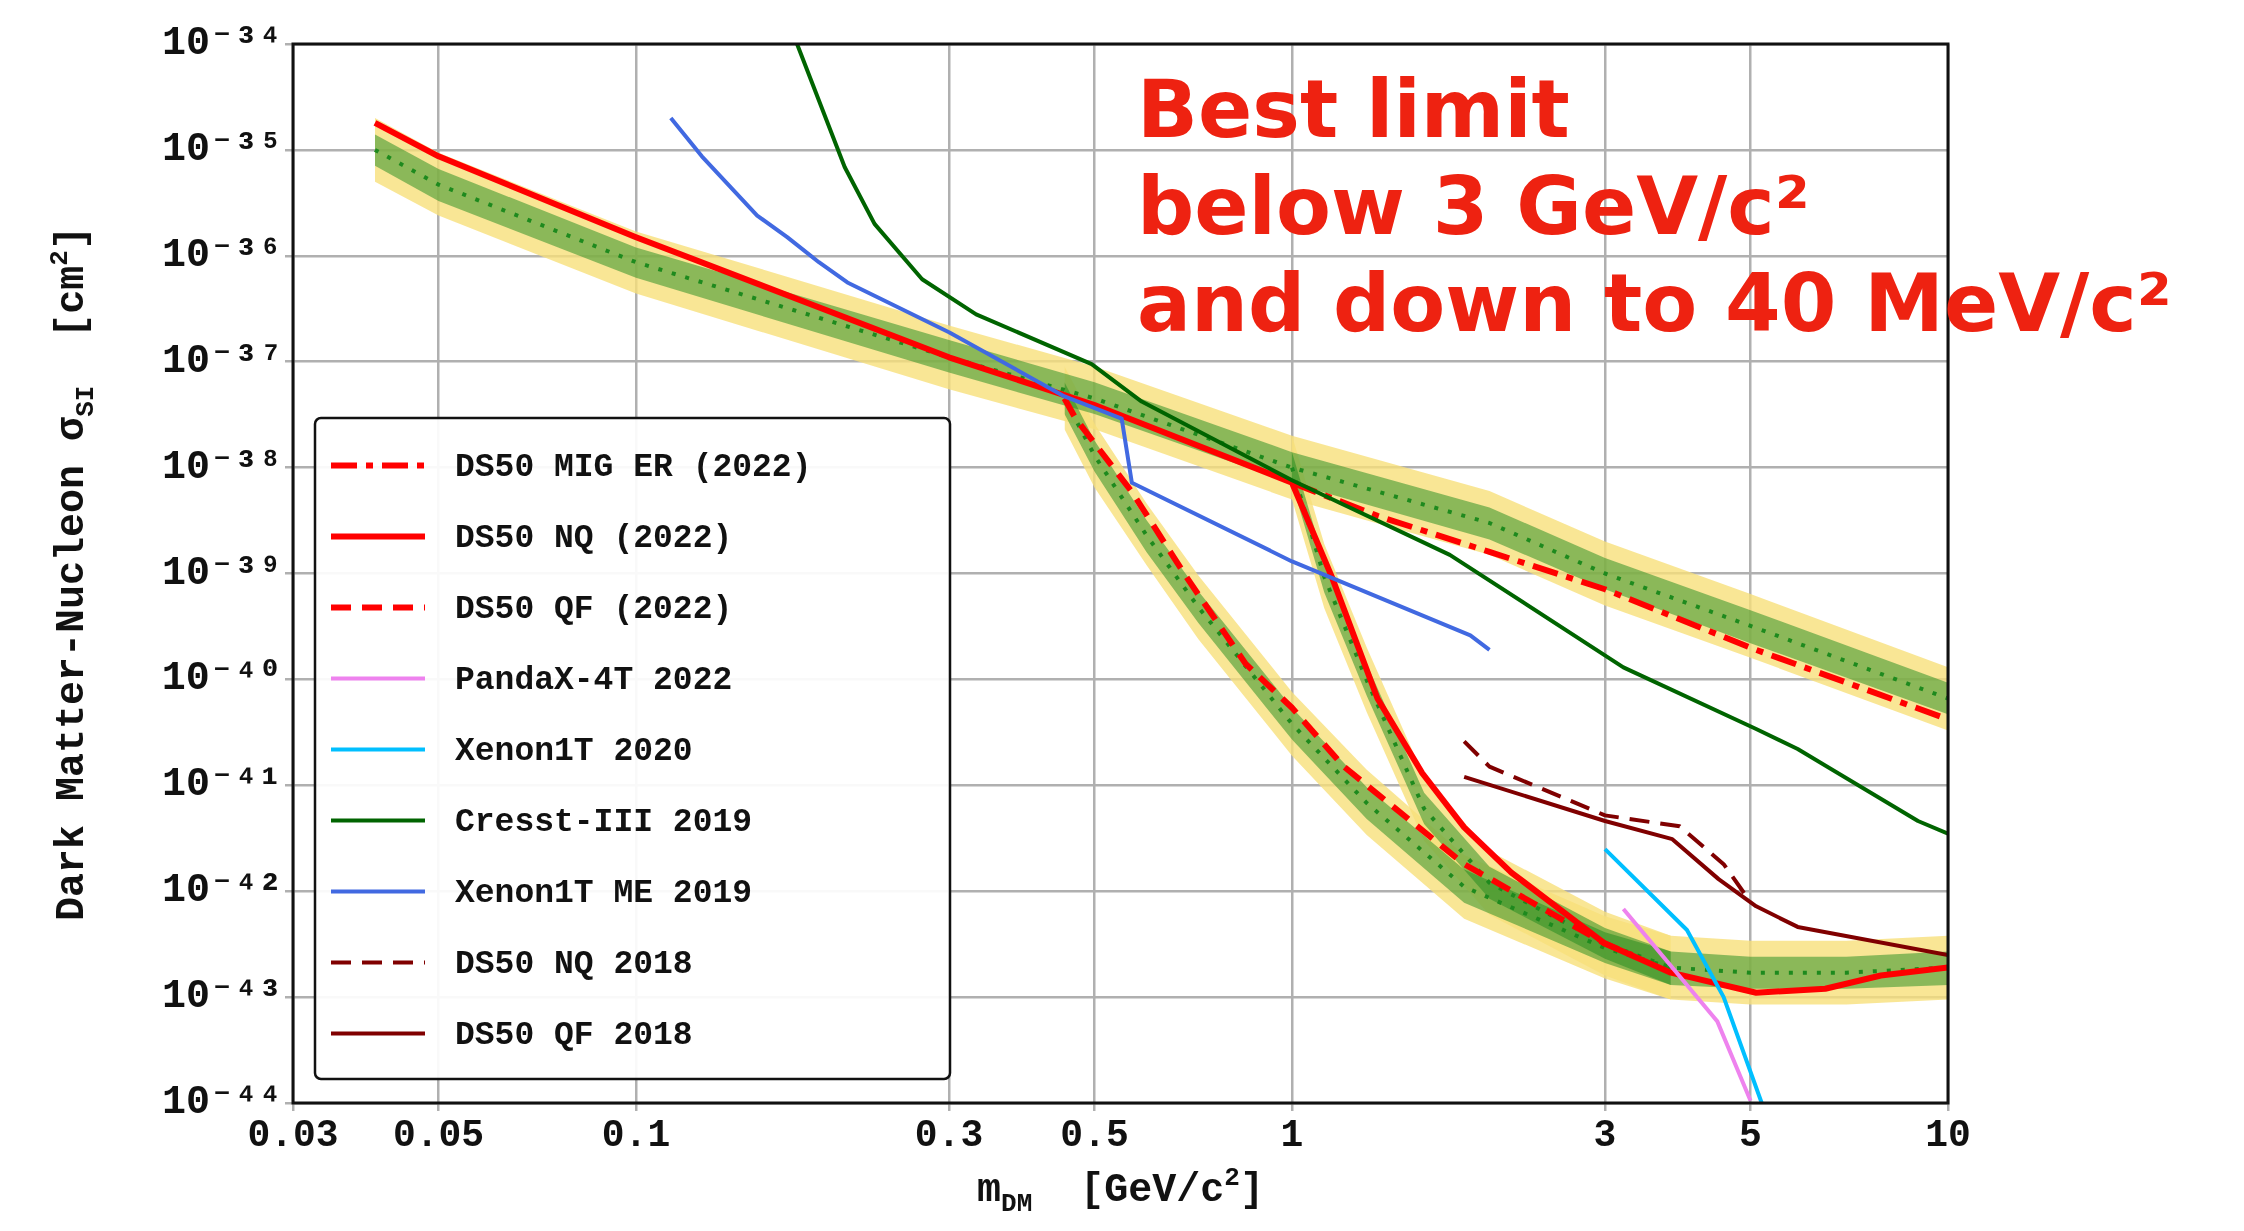  Describe the element at coordinates (221, 997) in the screenshot. I see `y-tick-label: 10⁻⁴³` at that location.